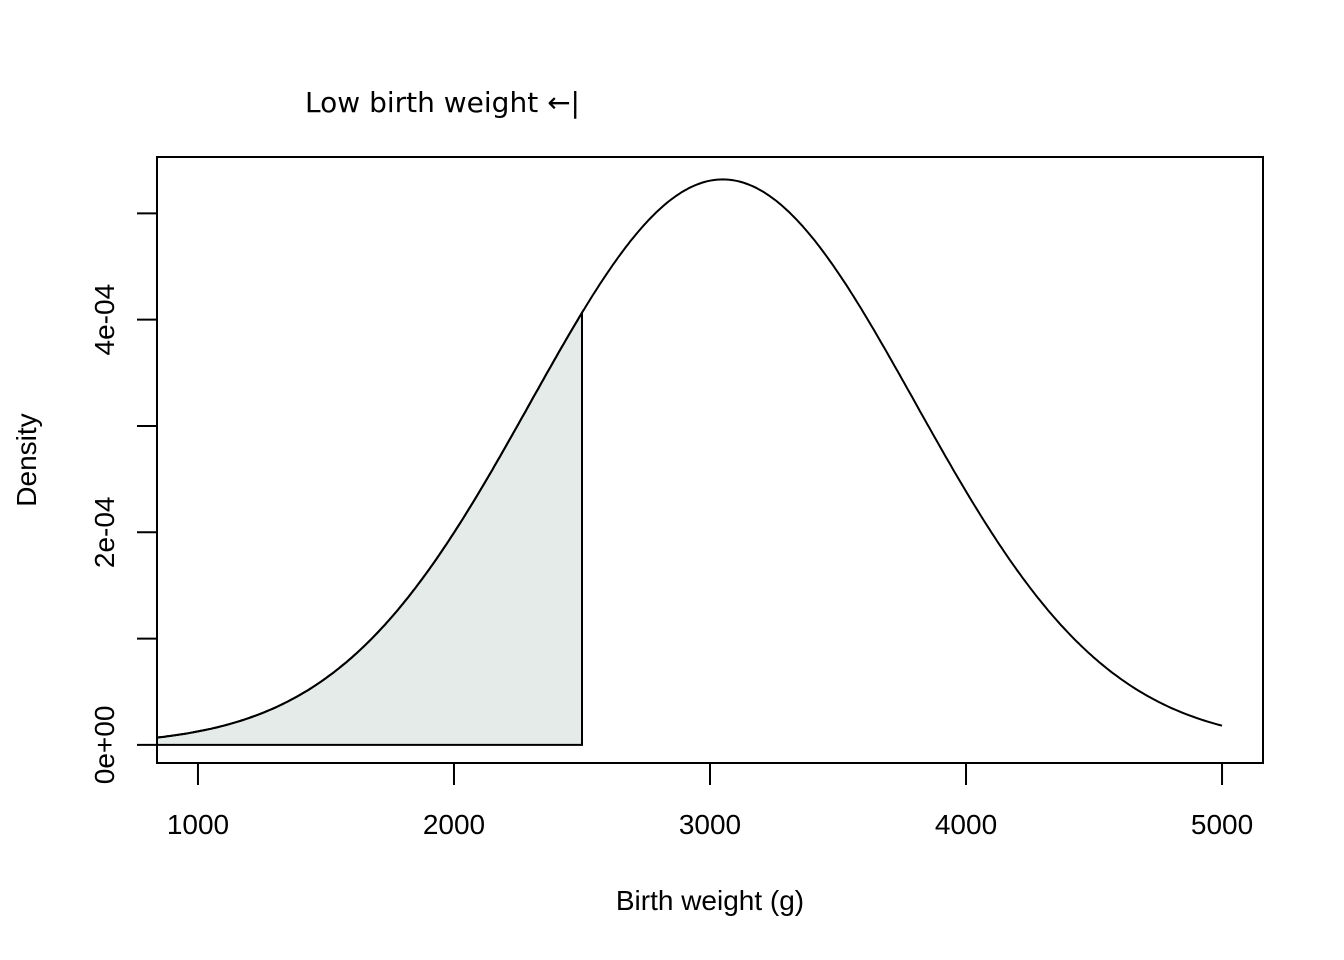 The height and width of the screenshot is (960, 1344). Describe the element at coordinates (104, 320) in the screenshot. I see `y-tick-label: 4e-04` at that location.